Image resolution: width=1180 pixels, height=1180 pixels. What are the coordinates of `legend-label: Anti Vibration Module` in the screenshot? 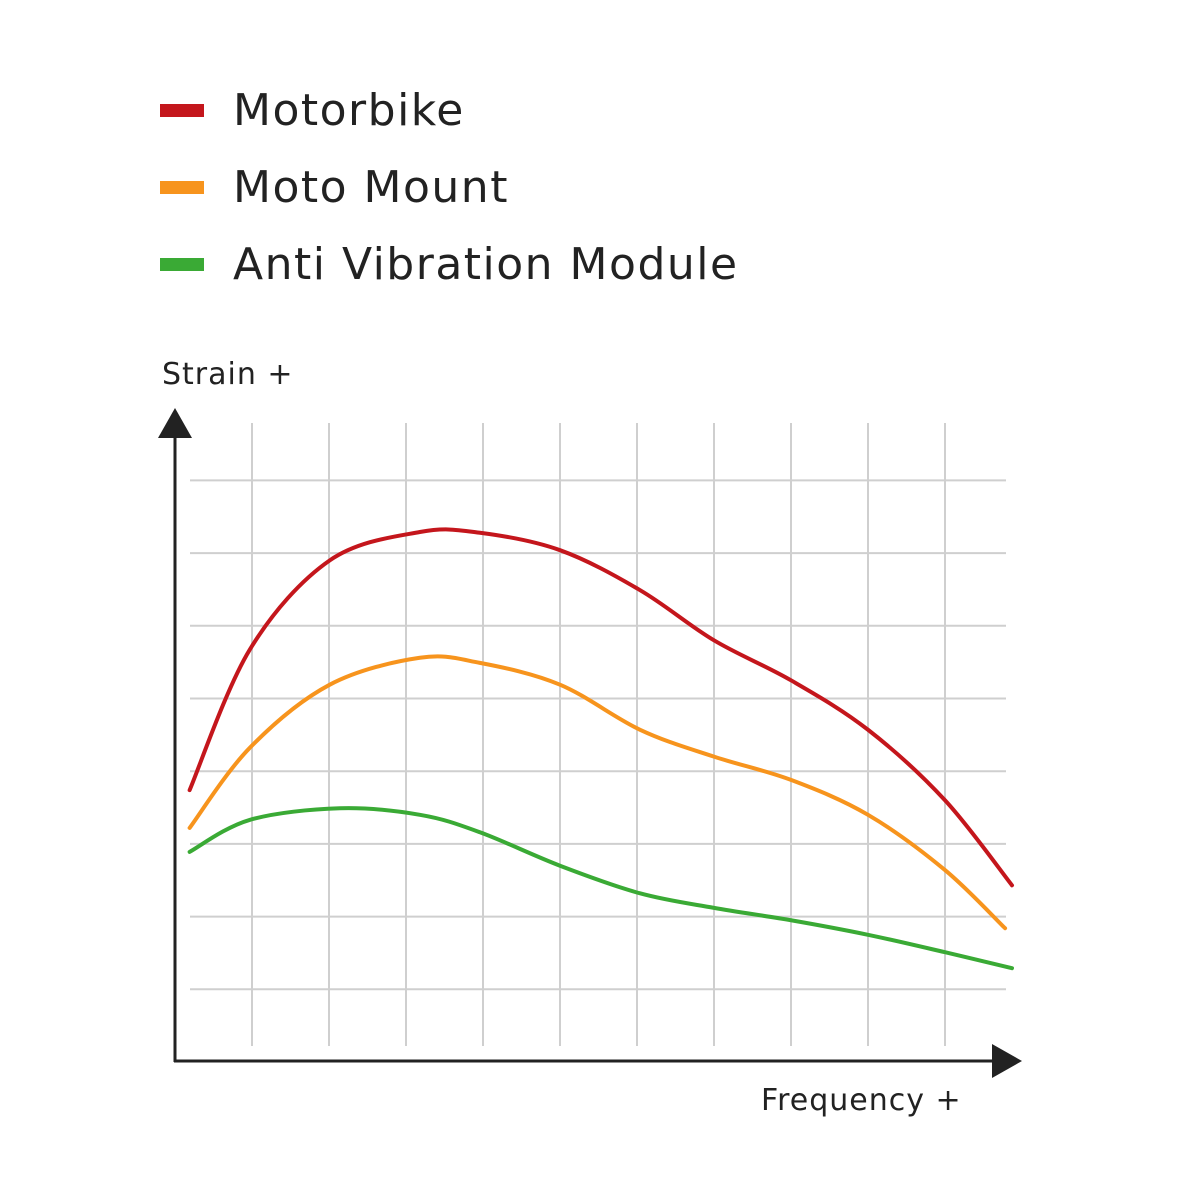 It's located at (486, 264).